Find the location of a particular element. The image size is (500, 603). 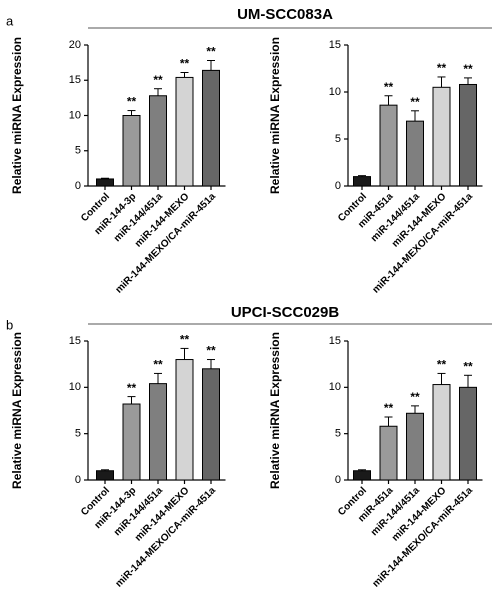

panel-title: UM-SCC083A is located at coordinates (285, 14).